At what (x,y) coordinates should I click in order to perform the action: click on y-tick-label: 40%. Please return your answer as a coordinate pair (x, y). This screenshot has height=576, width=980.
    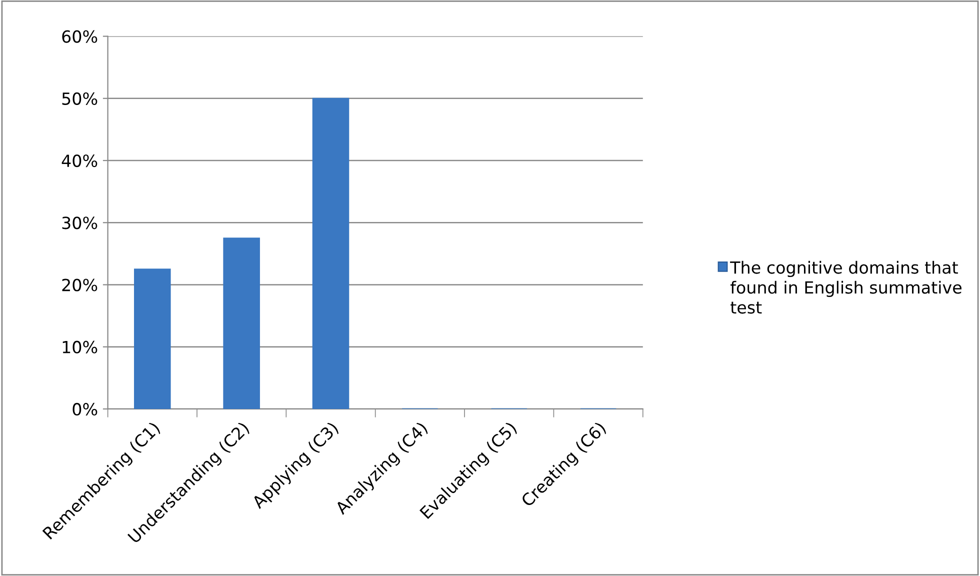
    Looking at the image, I should click on (80, 161).